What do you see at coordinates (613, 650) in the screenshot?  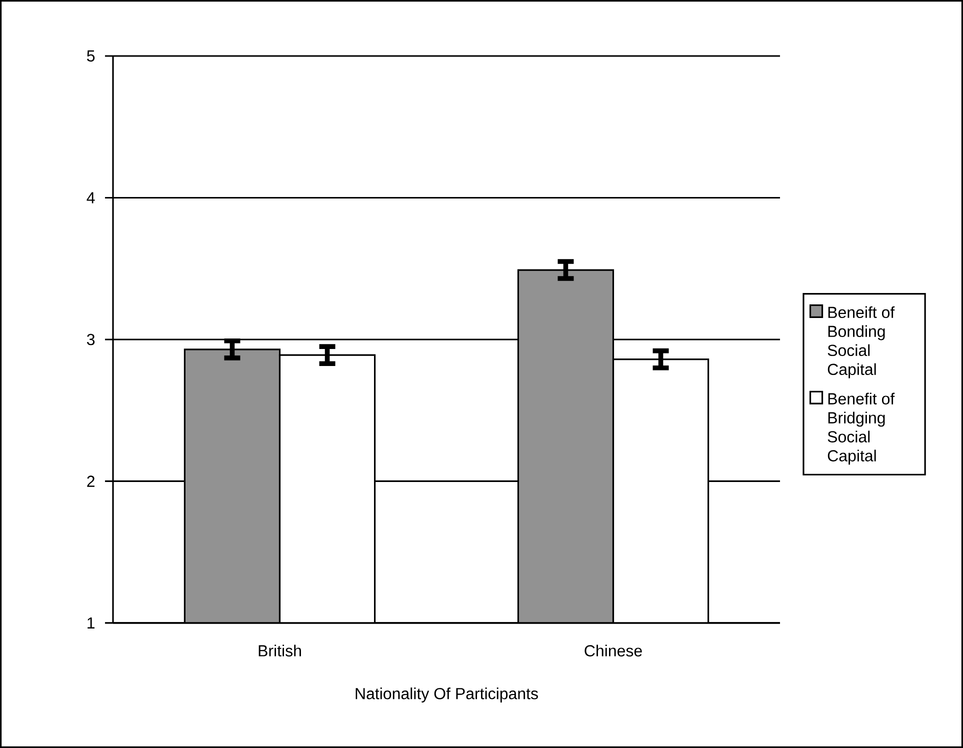 I see `x-tick-label: Chinese` at bounding box center [613, 650].